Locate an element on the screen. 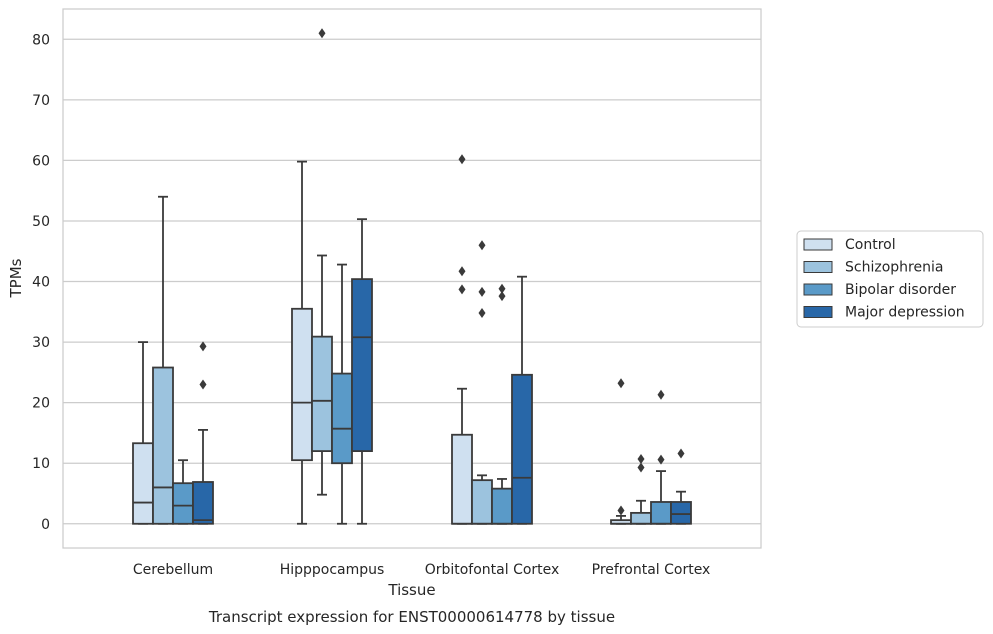 This screenshot has width=993, height=634. y-tick-label: 60 is located at coordinates (41, 161).